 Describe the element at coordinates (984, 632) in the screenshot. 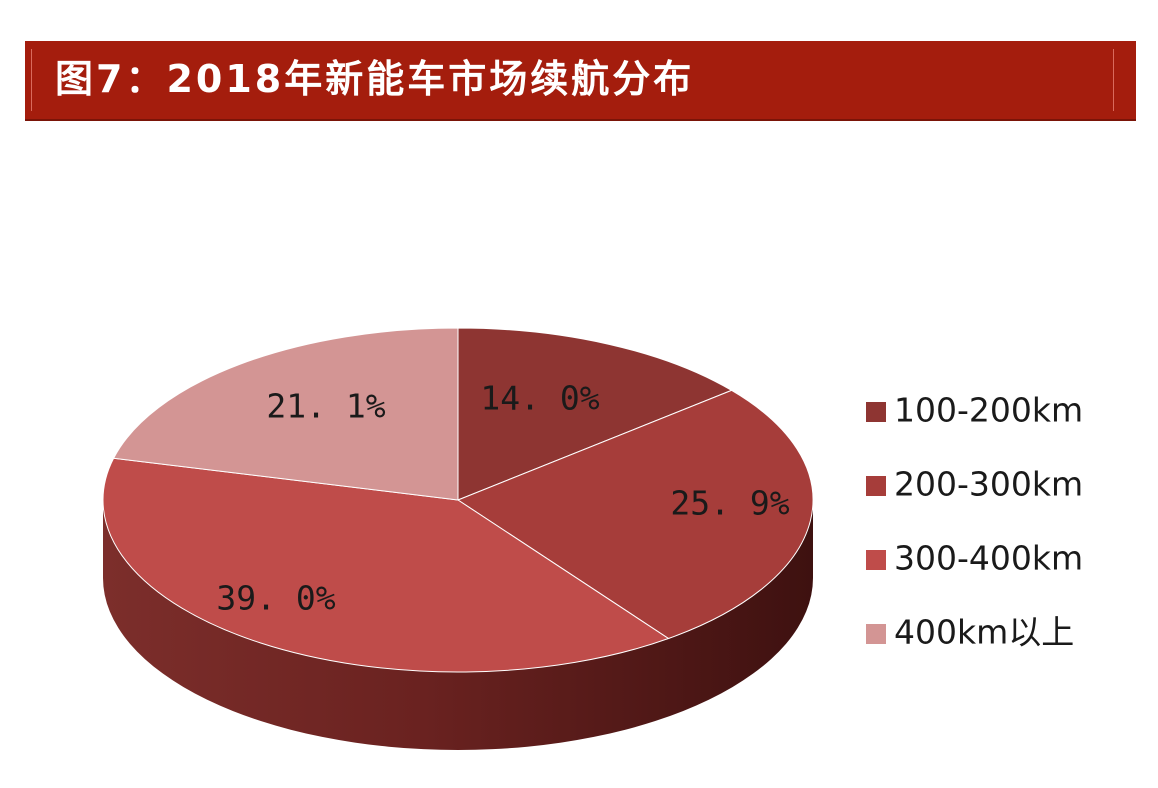

I see `legend-label-4: 400km以上` at that location.